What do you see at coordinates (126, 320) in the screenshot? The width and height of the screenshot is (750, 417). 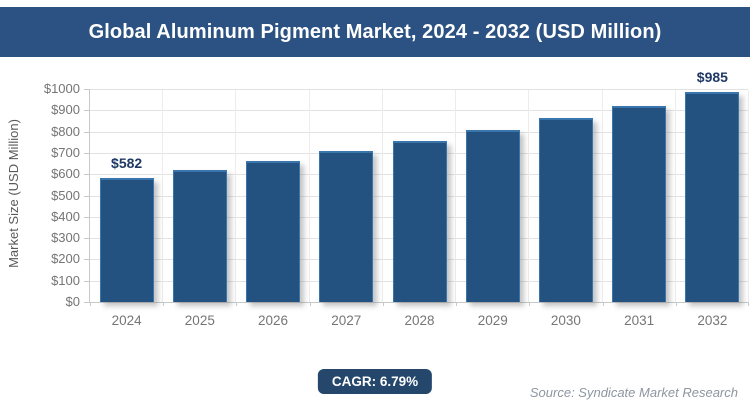 I see `x-tick-label: 2024` at bounding box center [126, 320].